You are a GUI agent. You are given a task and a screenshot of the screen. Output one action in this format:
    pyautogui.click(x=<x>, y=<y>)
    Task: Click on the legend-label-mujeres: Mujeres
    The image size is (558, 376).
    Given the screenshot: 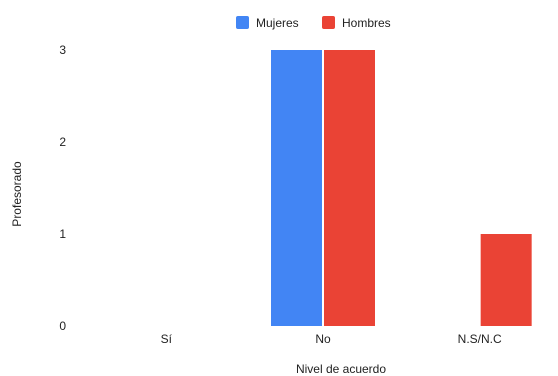 What is the action you would take?
    pyautogui.click(x=277, y=23)
    